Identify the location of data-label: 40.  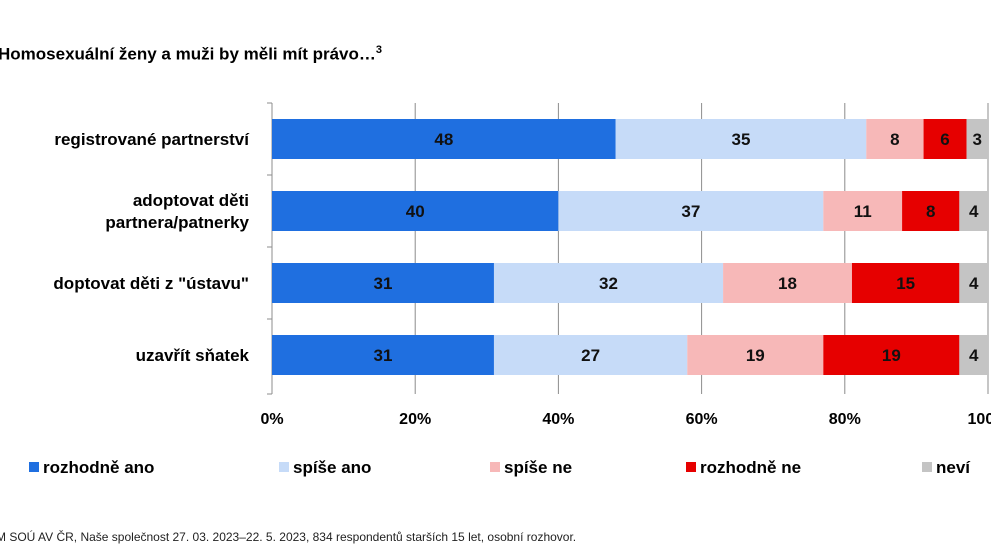
(415, 211).